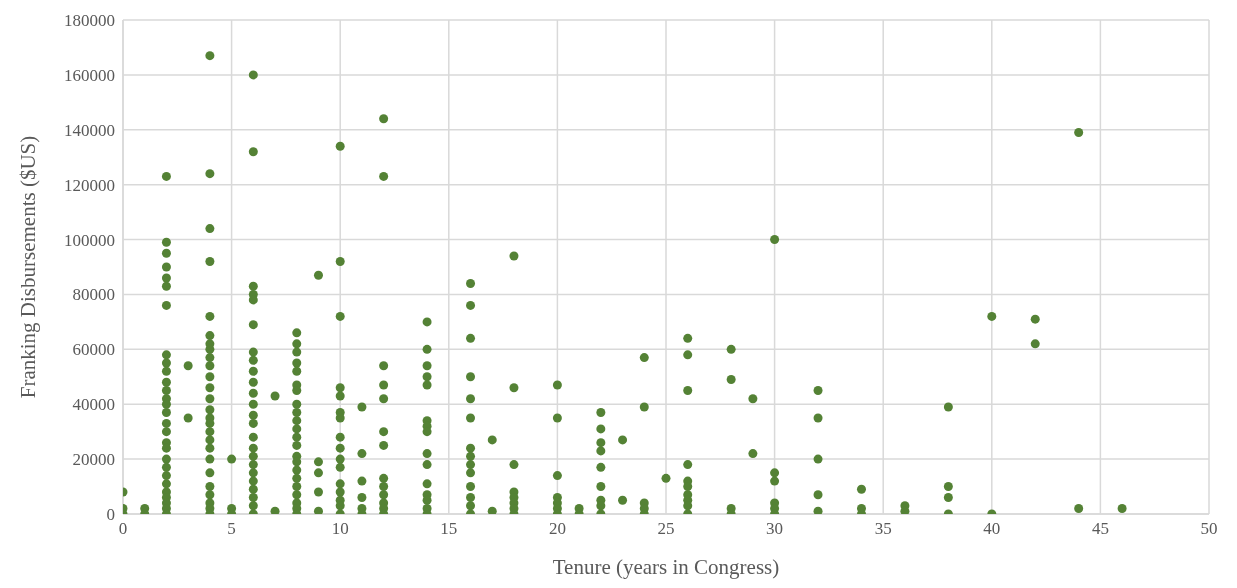 The width and height of the screenshot is (1237, 588). Describe the element at coordinates (1209, 529) in the screenshot. I see `x-tick-label: 50` at that location.